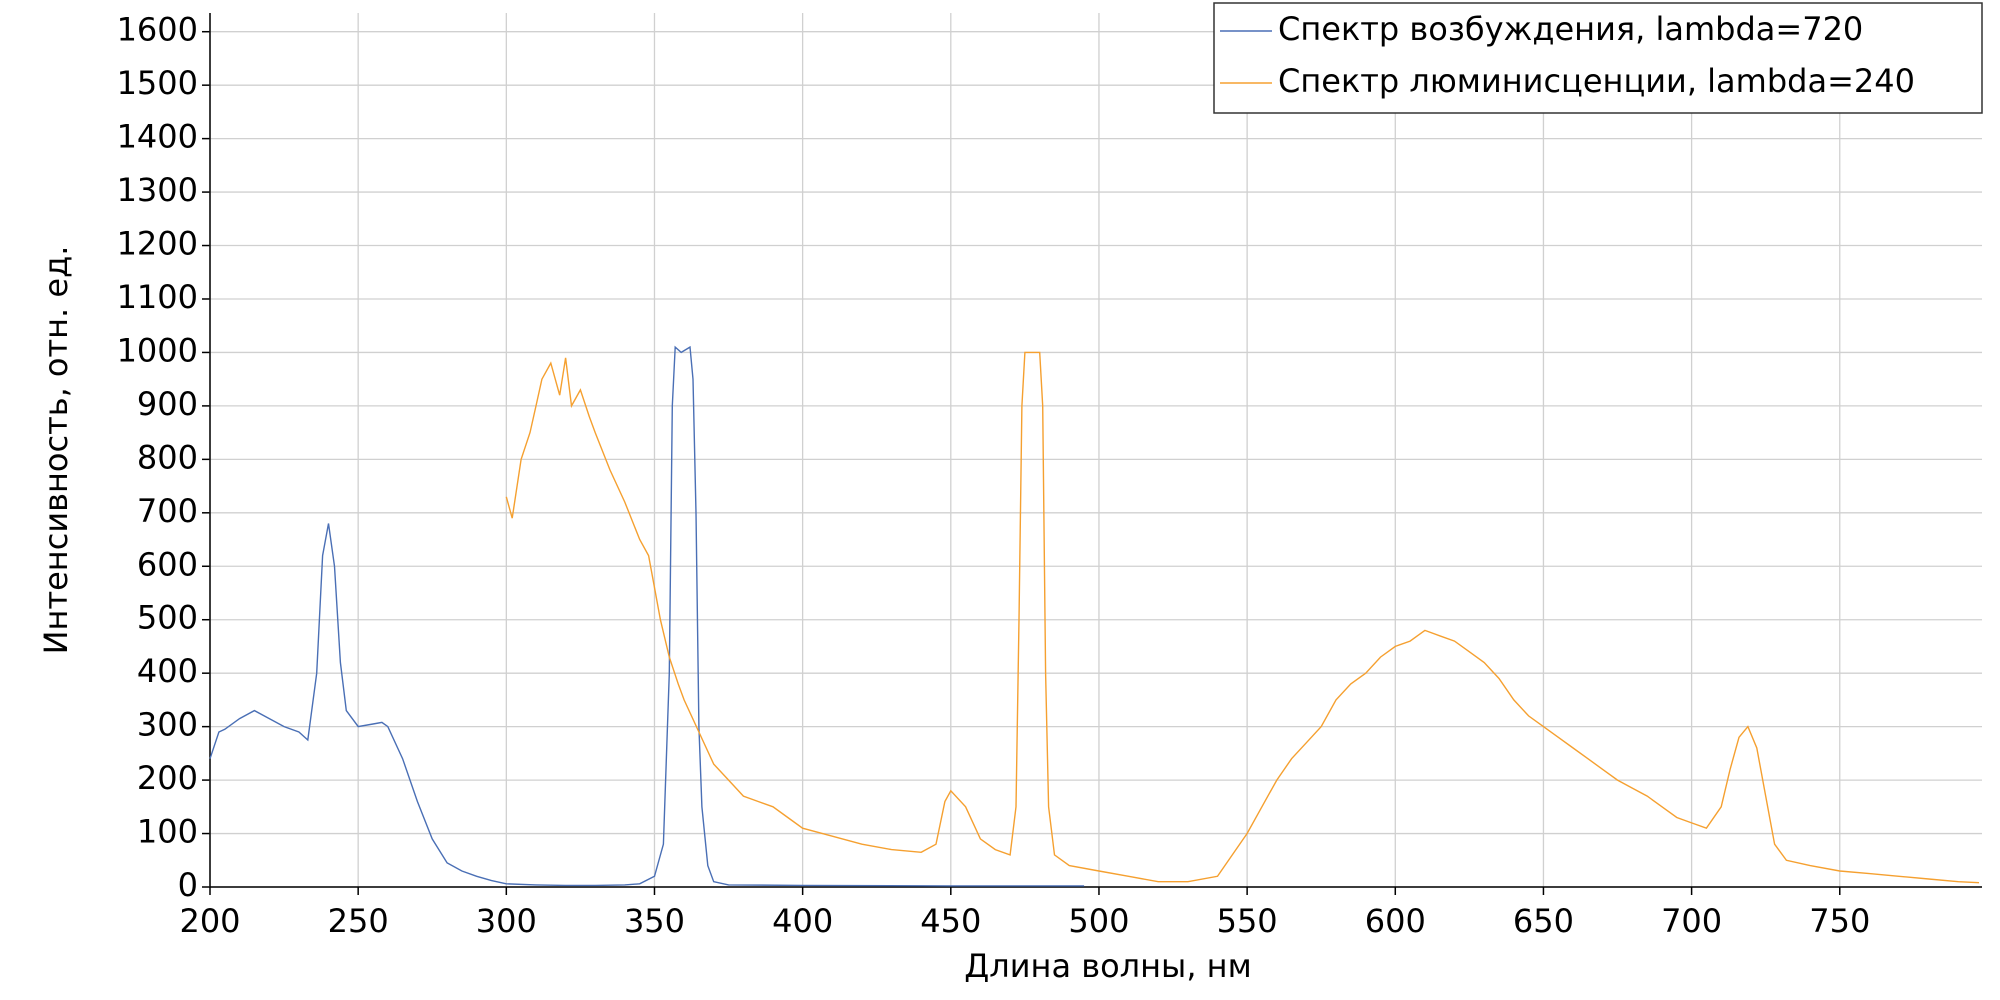  What do you see at coordinates (188, 885) in the screenshot?
I see `y-tick-label: 0` at bounding box center [188, 885].